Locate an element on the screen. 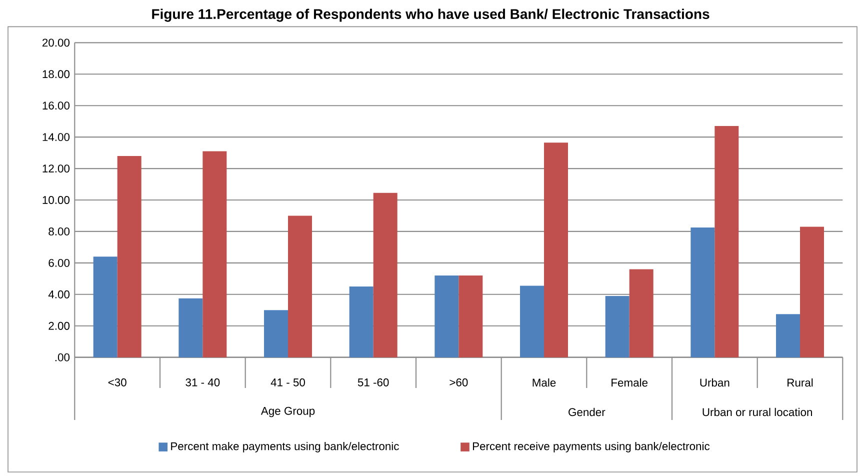  y-tick-label: 4.00 is located at coordinates (59, 294).